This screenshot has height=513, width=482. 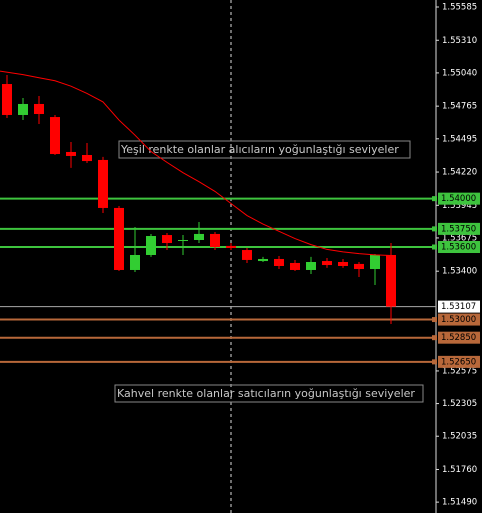 What do you see at coordinates (459, 272) in the screenshot?
I see `y-tick-label: 1.53400` at bounding box center [459, 272].